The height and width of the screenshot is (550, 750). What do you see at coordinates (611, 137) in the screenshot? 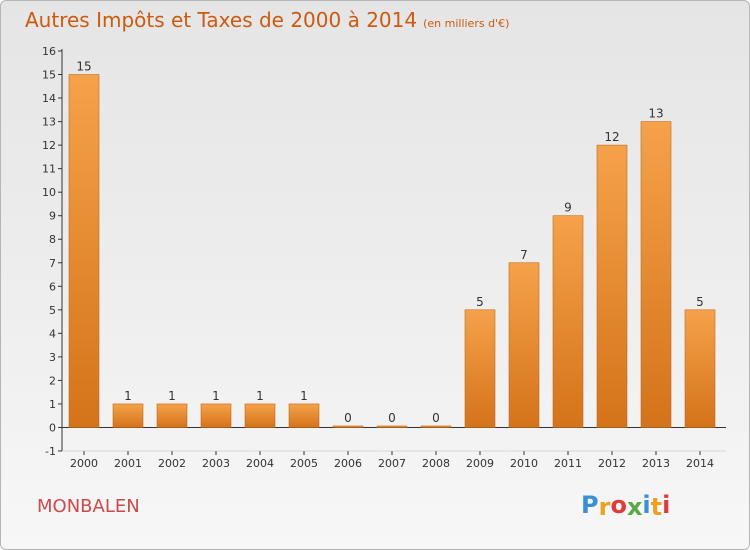
I see `data-label-2012: 12` at bounding box center [611, 137].